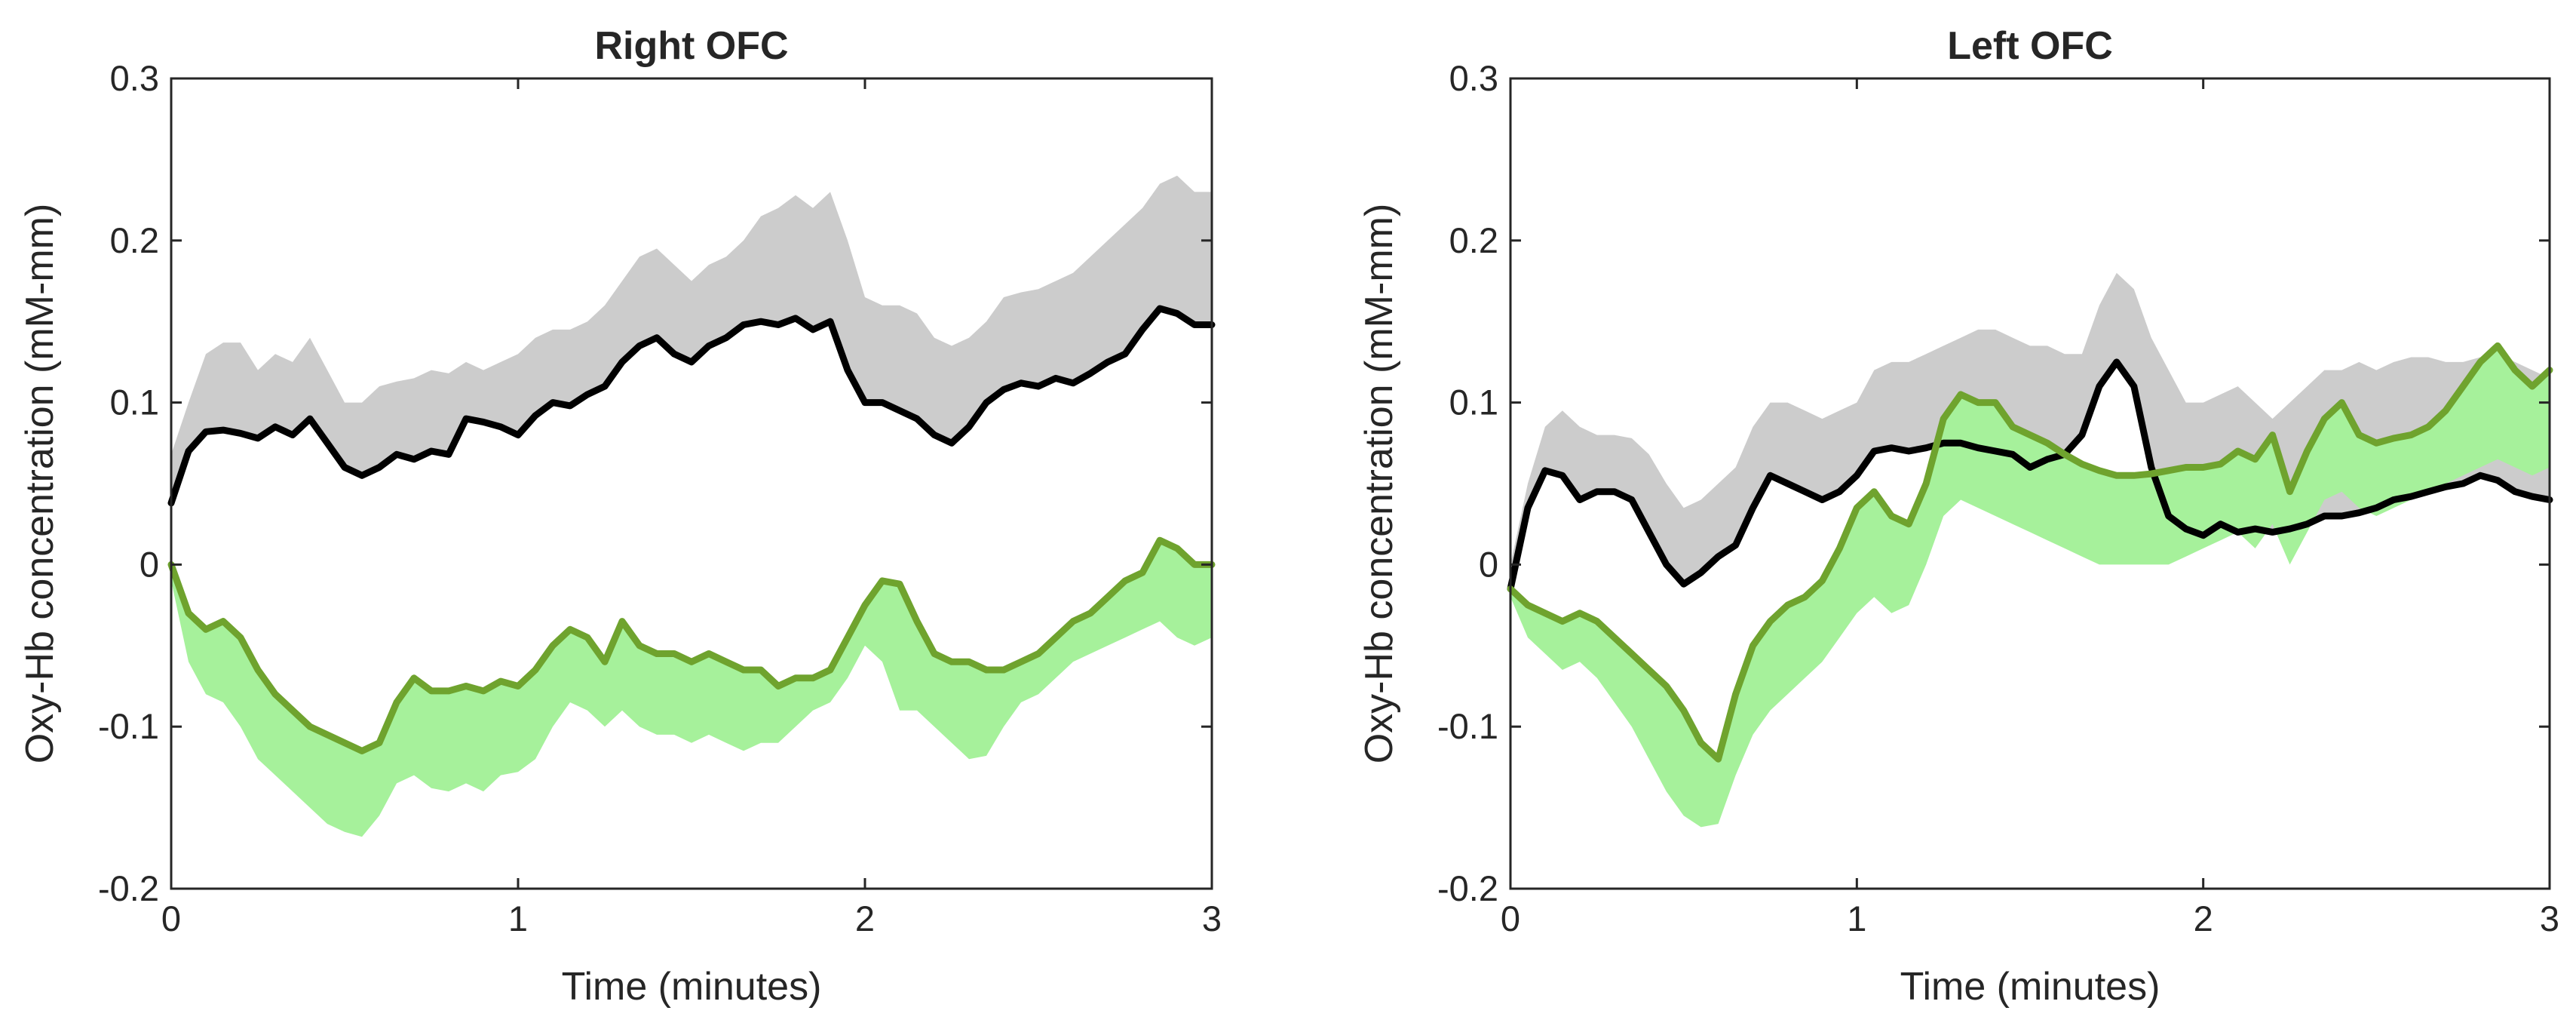 The width and height of the screenshot is (2576, 1032). Describe the element at coordinates (2030, 46) in the screenshot. I see `chart-title: Left OFC` at that location.